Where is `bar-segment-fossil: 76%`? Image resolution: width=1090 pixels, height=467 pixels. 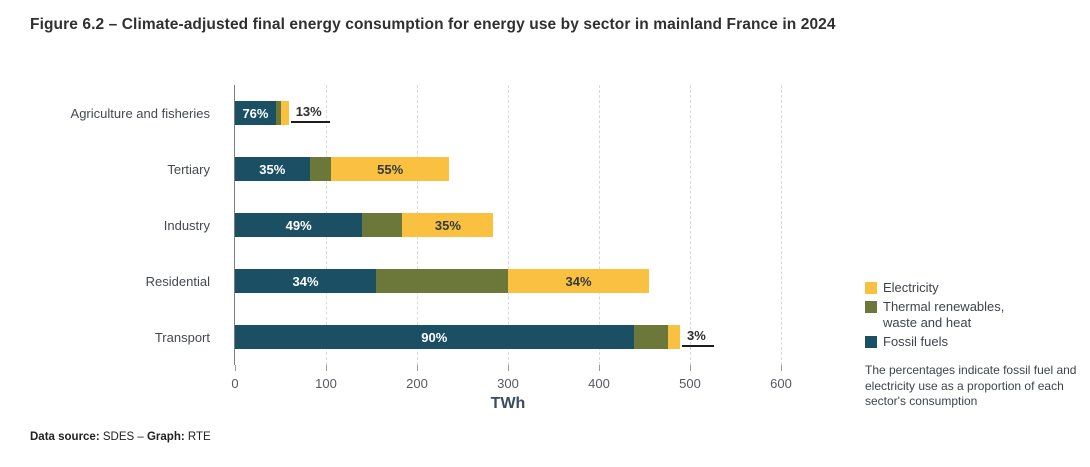
bar-segment-fossil: 76% is located at coordinates (255, 113).